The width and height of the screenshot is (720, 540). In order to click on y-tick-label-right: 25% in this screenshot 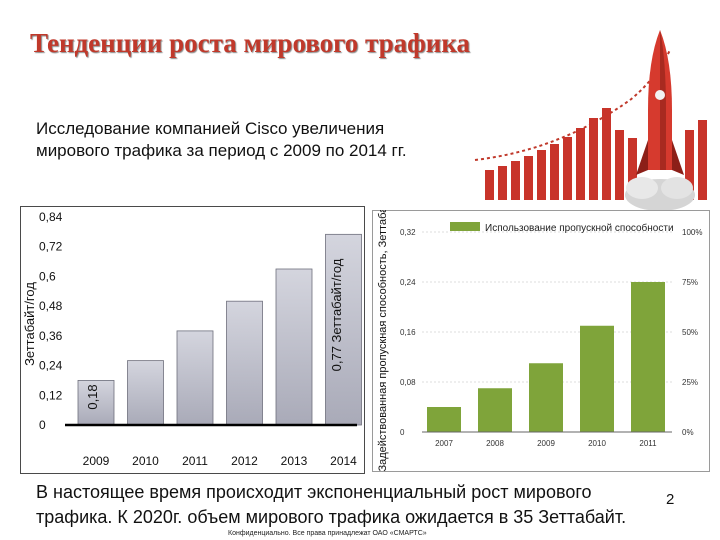, I will do `click(690, 382)`.